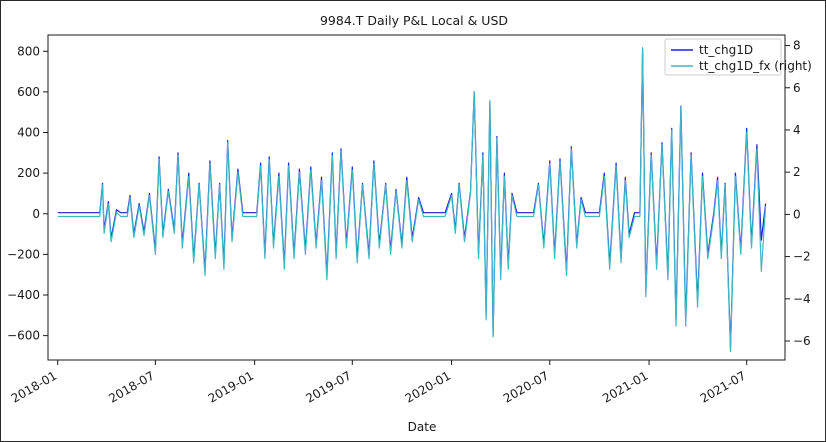 The height and width of the screenshot is (442, 826). I want to click on left-y-axis: 800 600 400 200 0 −200 −400 −600, so click(27, 193).